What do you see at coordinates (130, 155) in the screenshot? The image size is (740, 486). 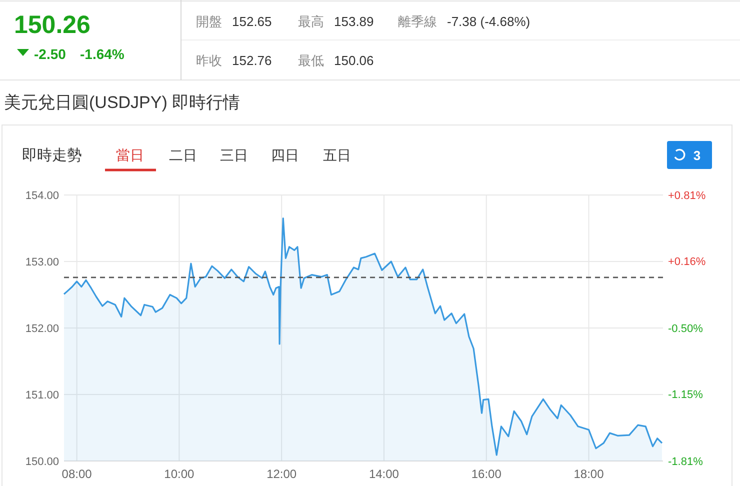 I see `text: 當日` at bounding box center [130, 155].